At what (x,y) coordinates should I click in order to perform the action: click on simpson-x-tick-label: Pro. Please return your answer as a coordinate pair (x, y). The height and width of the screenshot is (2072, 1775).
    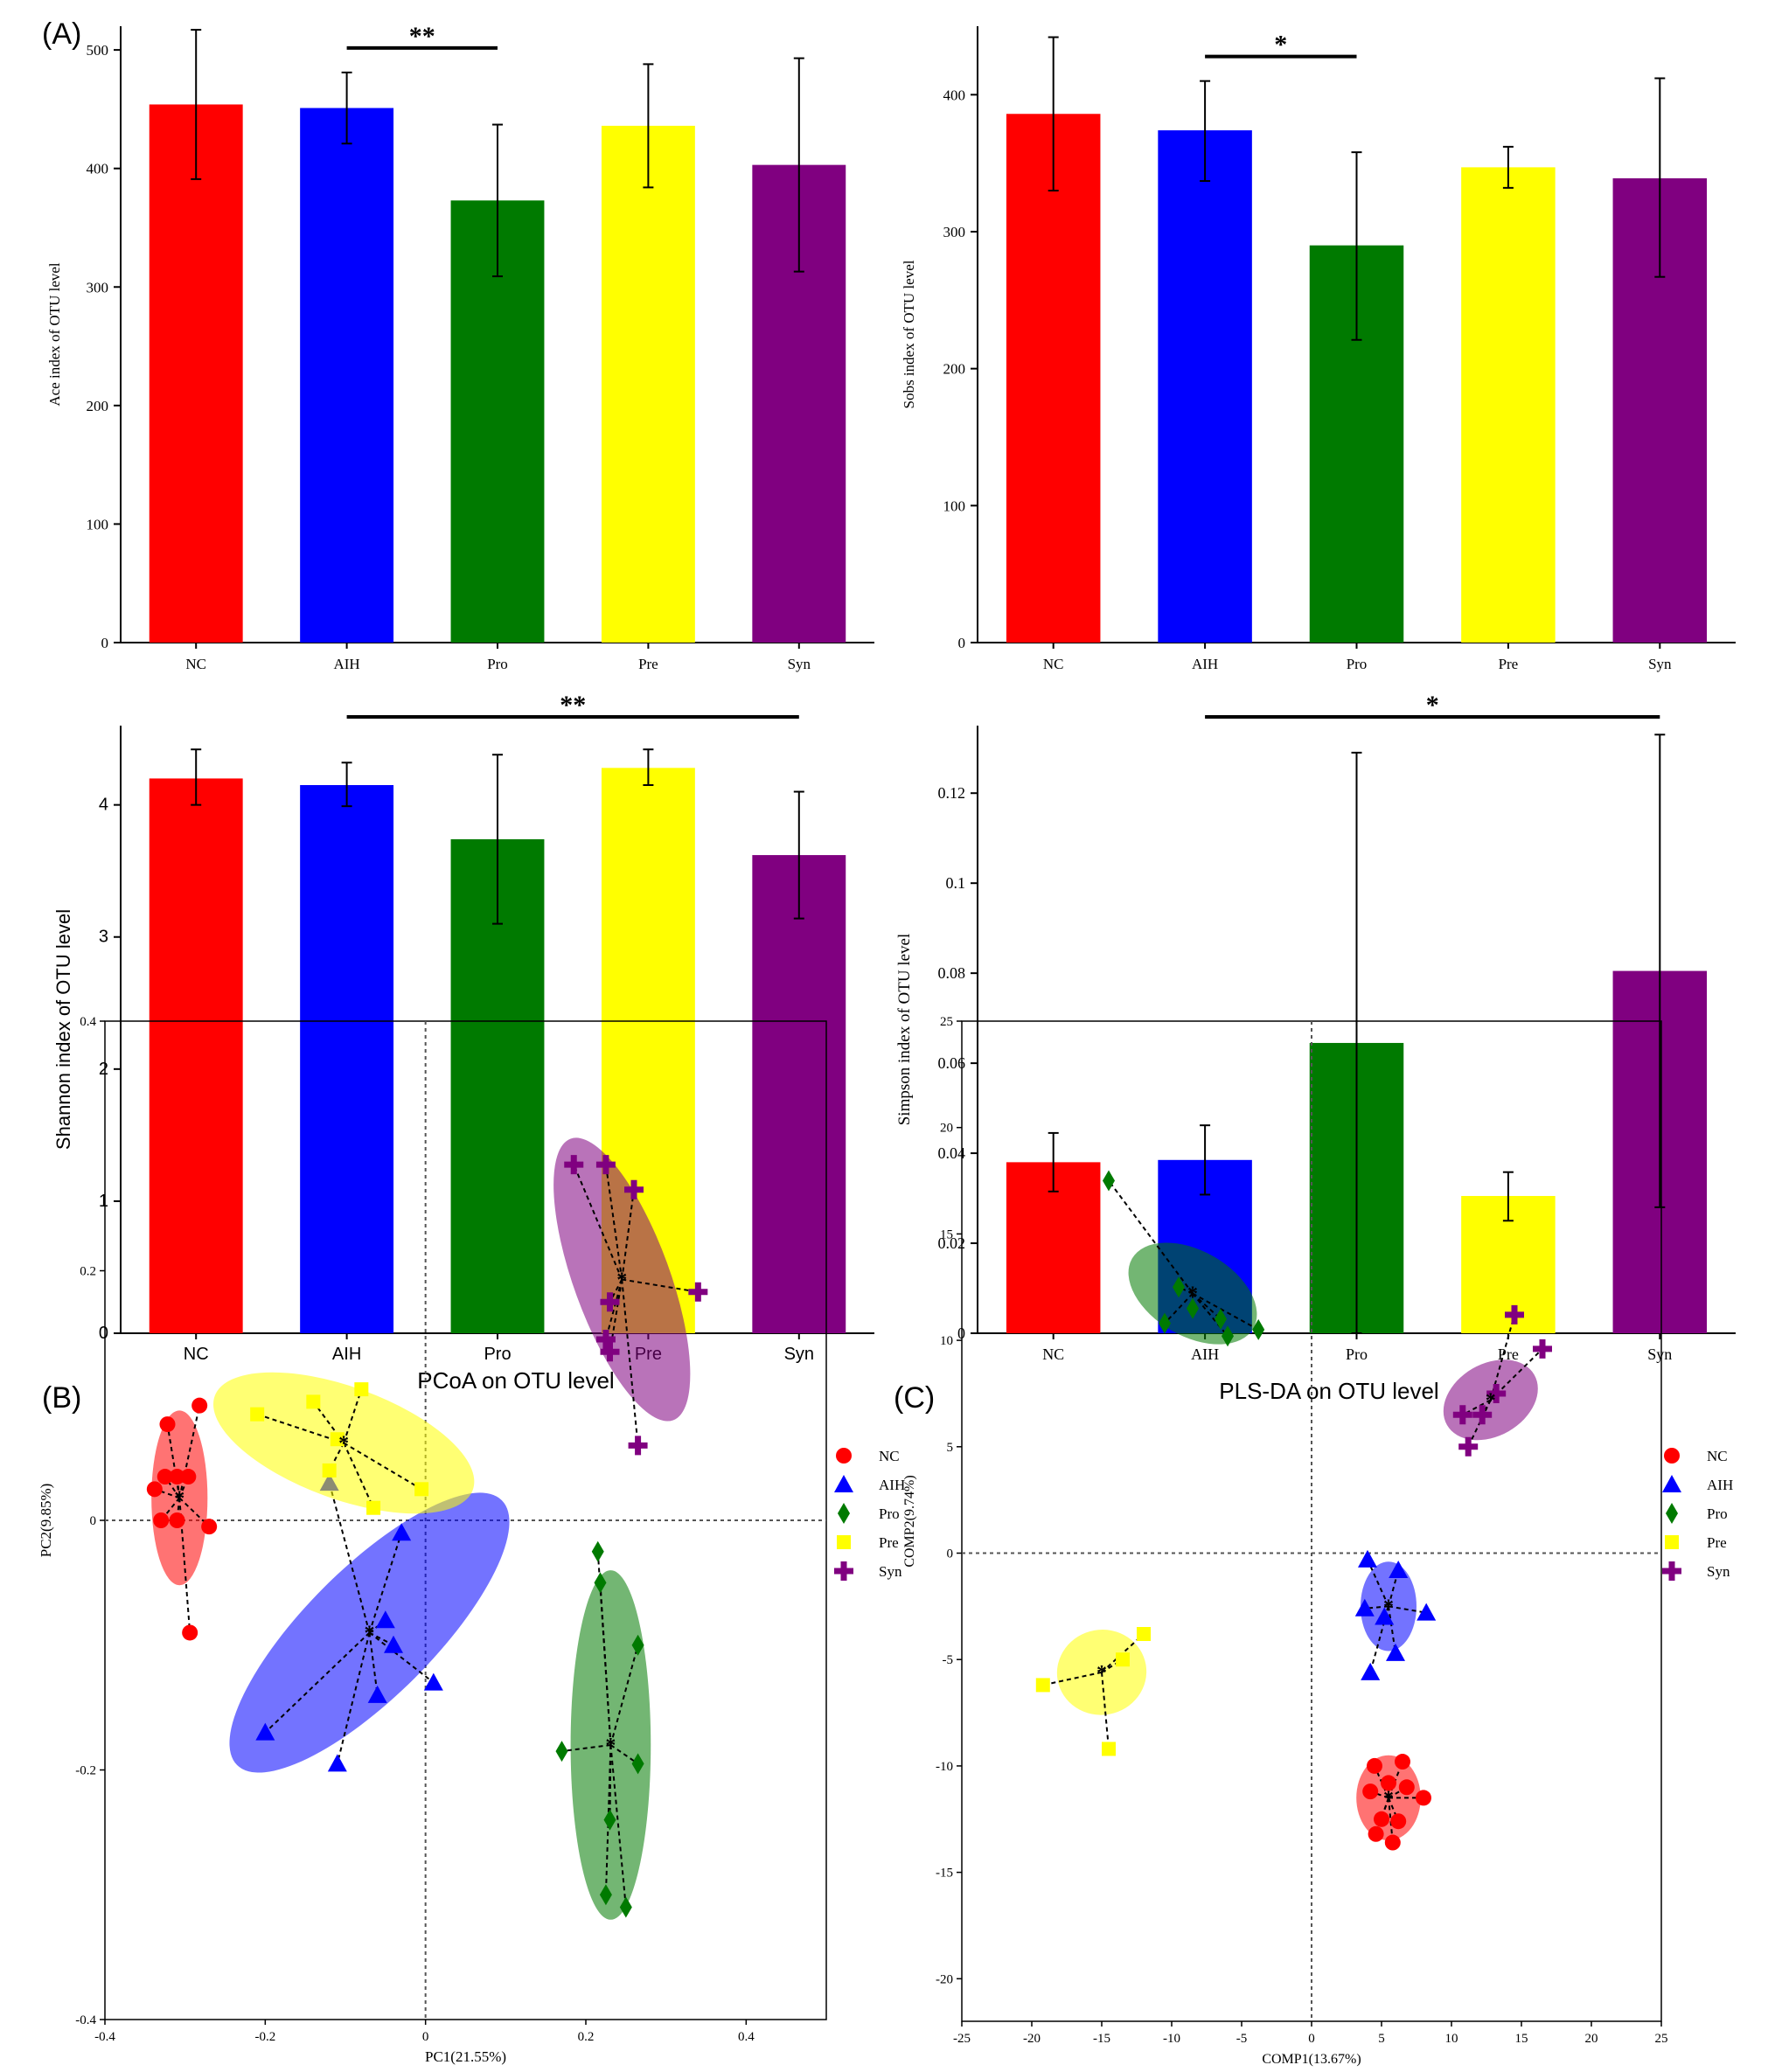
    Looking at the image, I should click on (1357, 1354).